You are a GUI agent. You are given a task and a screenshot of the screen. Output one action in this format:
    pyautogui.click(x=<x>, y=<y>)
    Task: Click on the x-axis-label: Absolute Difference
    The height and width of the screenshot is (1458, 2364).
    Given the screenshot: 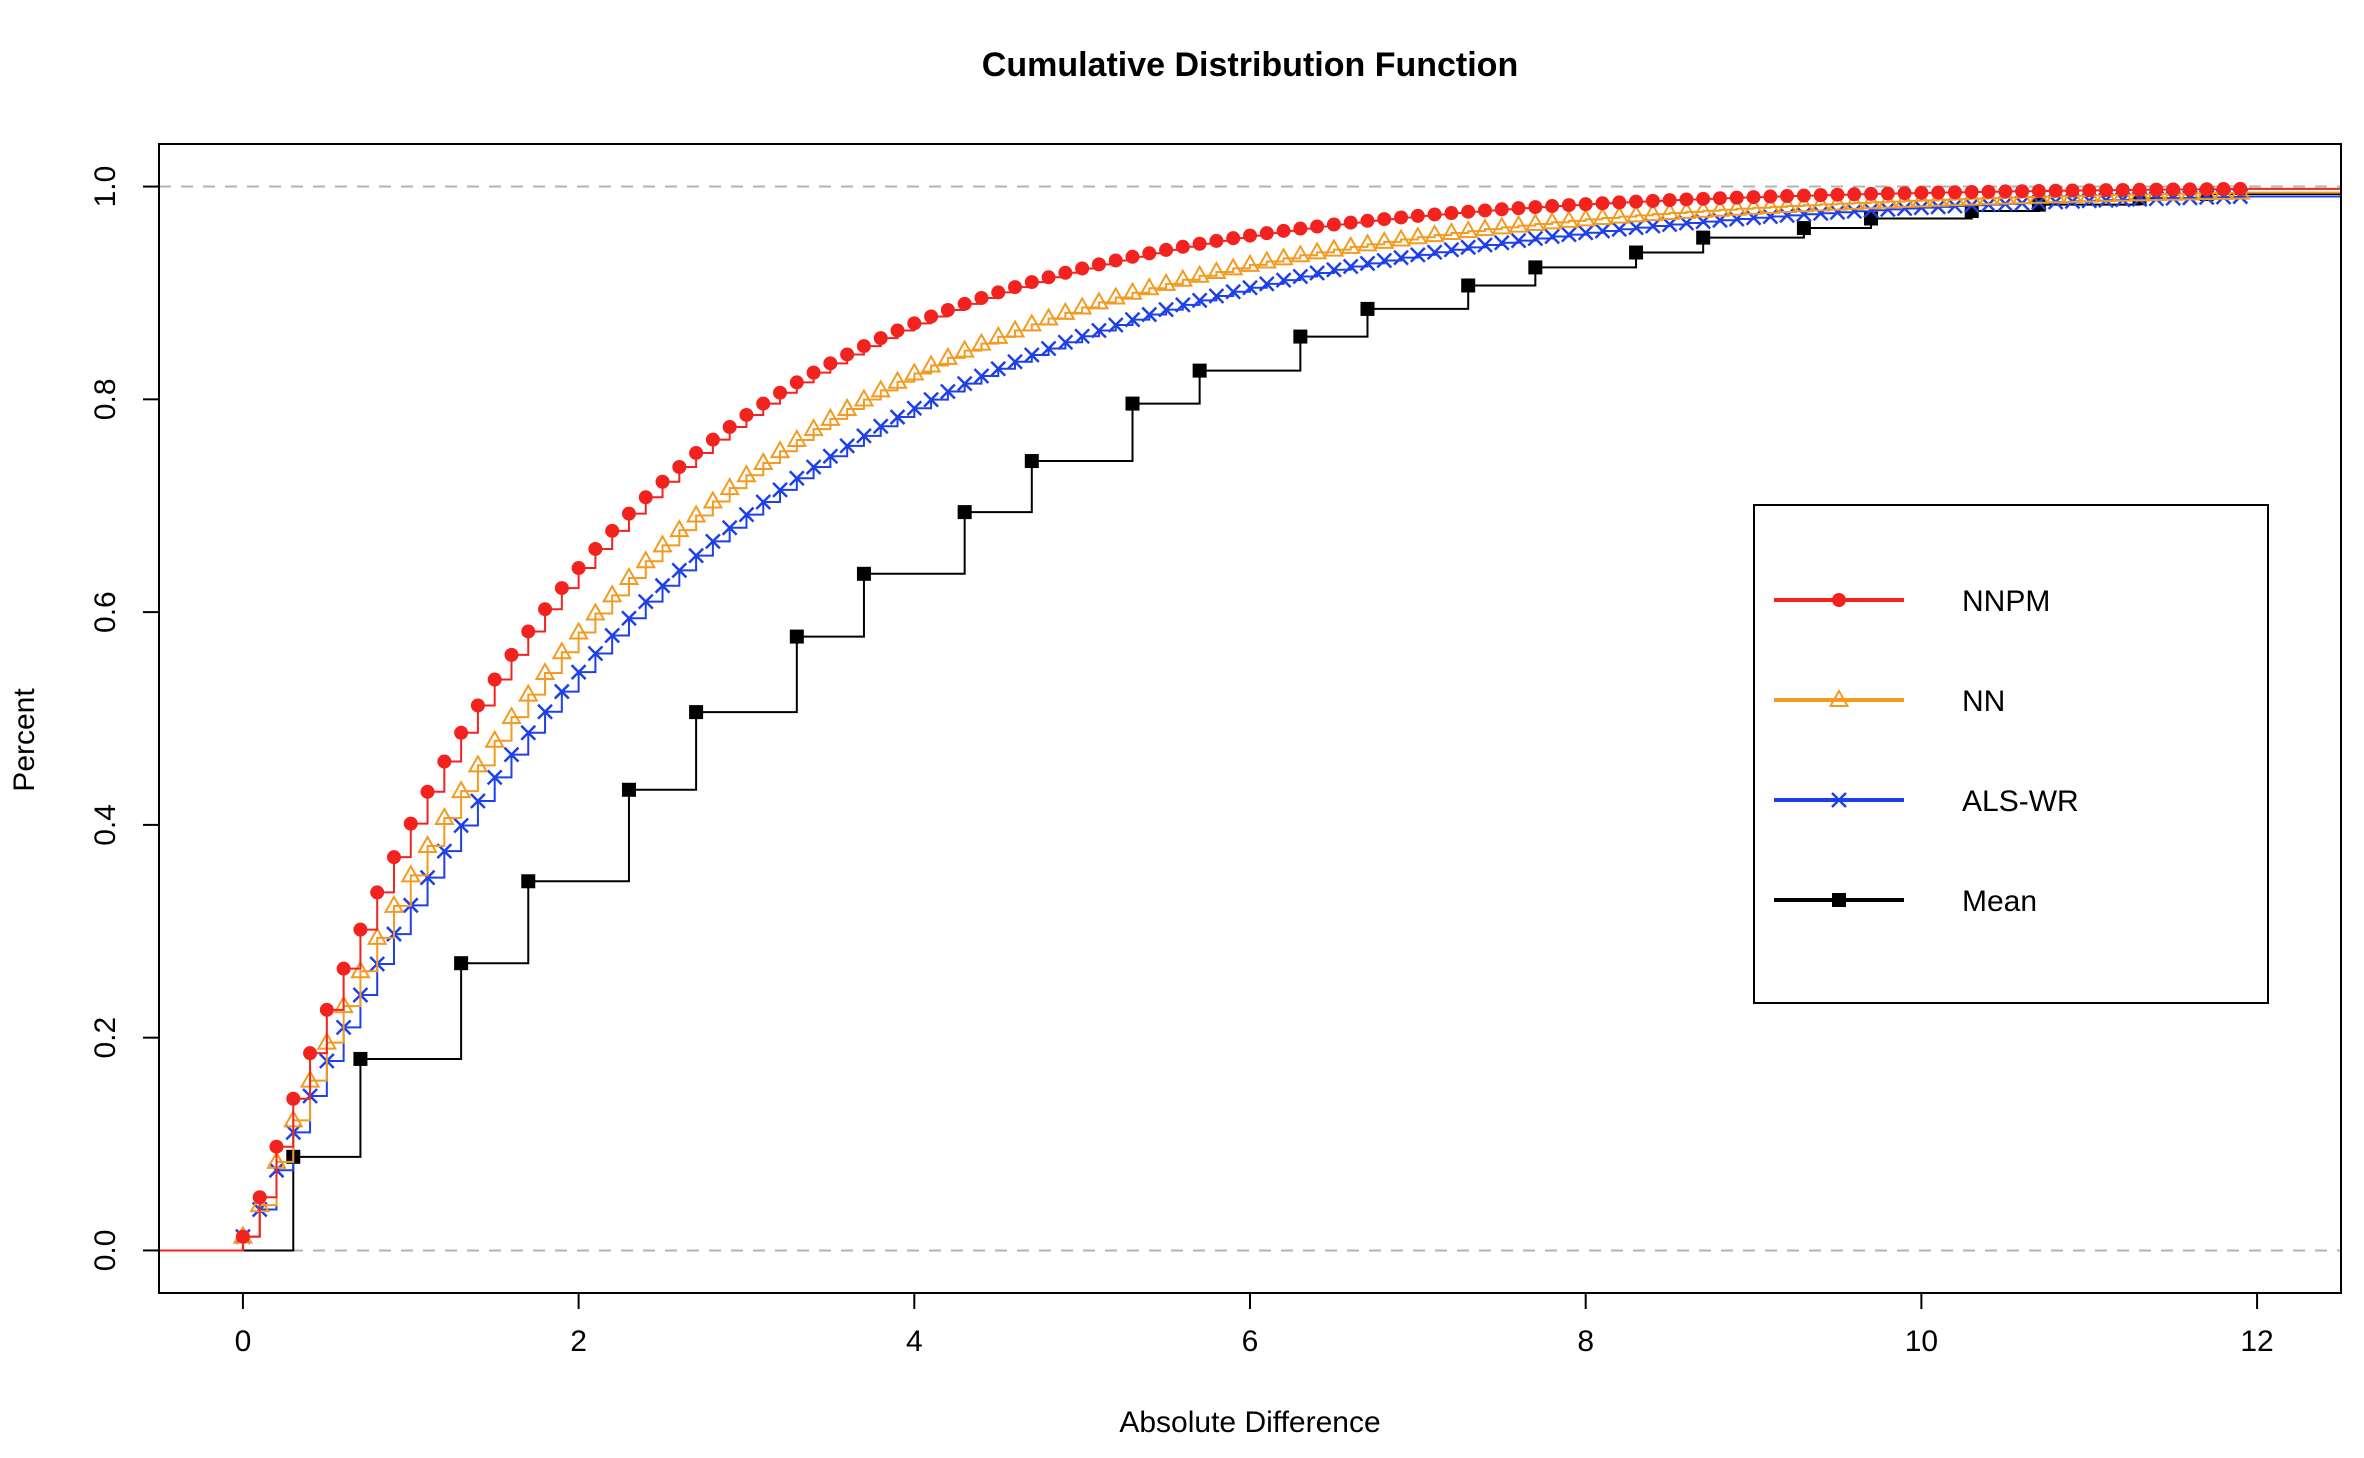 What is the action you would take?
    pyautogui.click(x=1249, y=1422)
    